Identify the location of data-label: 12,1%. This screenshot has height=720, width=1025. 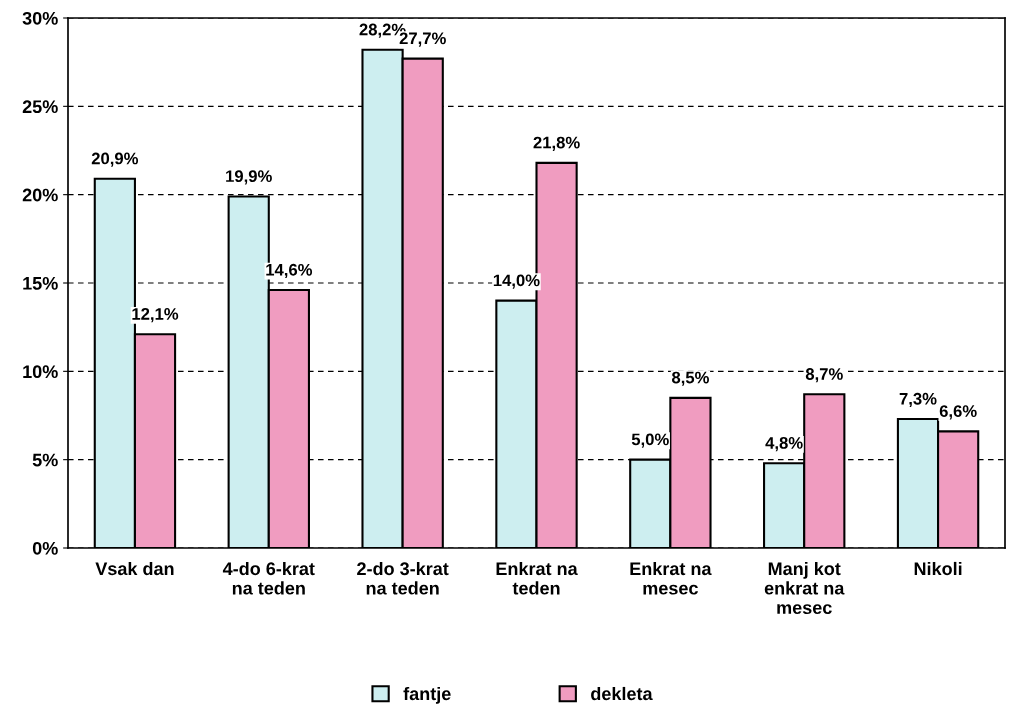
(155, 315).